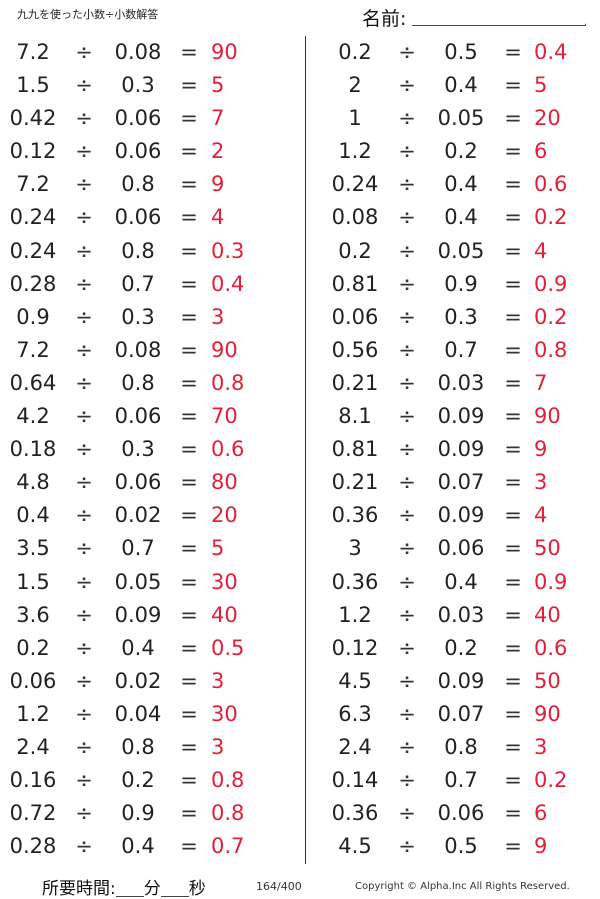 The image size is (600, 899). I want to click on problem-row: 0.06 ÷ 0.02 = 3, so click(150, 681).